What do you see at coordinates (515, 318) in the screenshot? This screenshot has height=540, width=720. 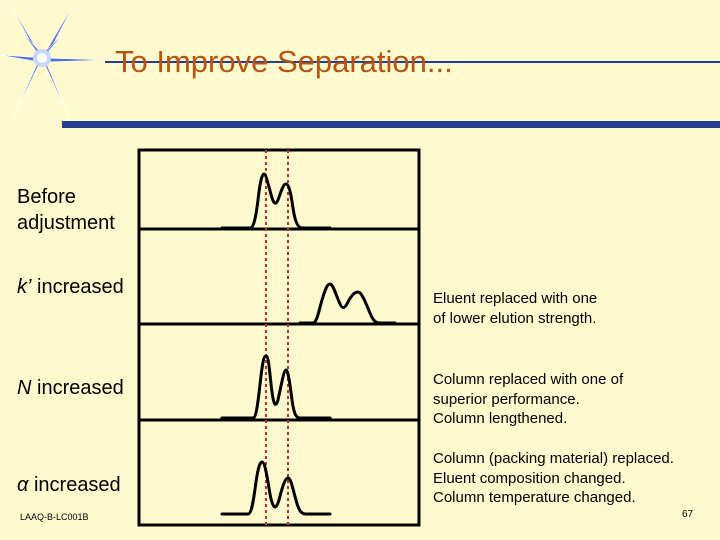 I see `note-k-line-2: of lower elution strength.` at bounding box center [515, 318].